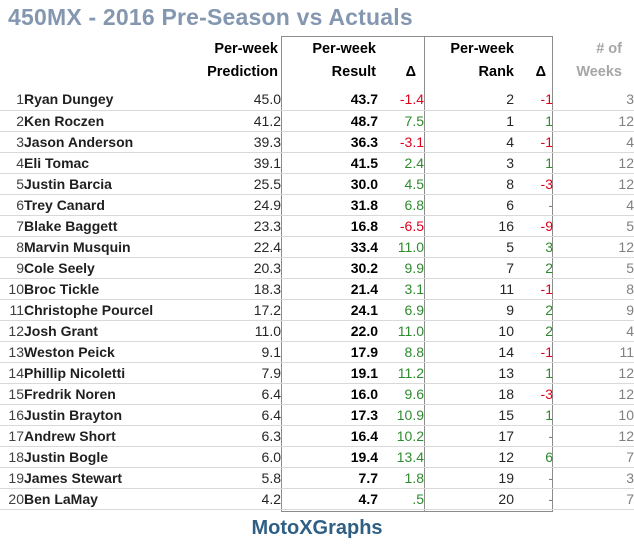  I want to click on rank-number: 3, so click(12, 142).